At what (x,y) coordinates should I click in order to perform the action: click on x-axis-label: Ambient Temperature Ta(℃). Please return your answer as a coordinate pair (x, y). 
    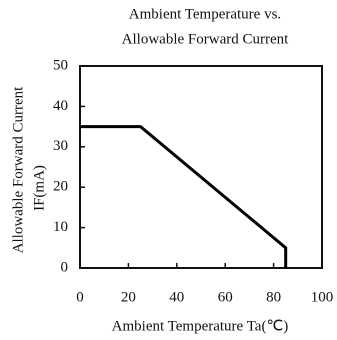
    Looking at the image, I should click on (200, 326).